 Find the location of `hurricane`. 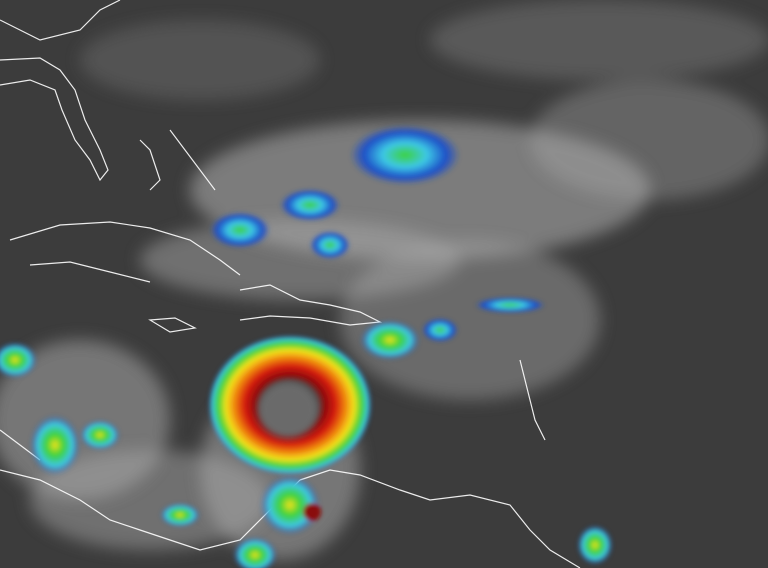

hurricane is located at coordinates (290, 405).